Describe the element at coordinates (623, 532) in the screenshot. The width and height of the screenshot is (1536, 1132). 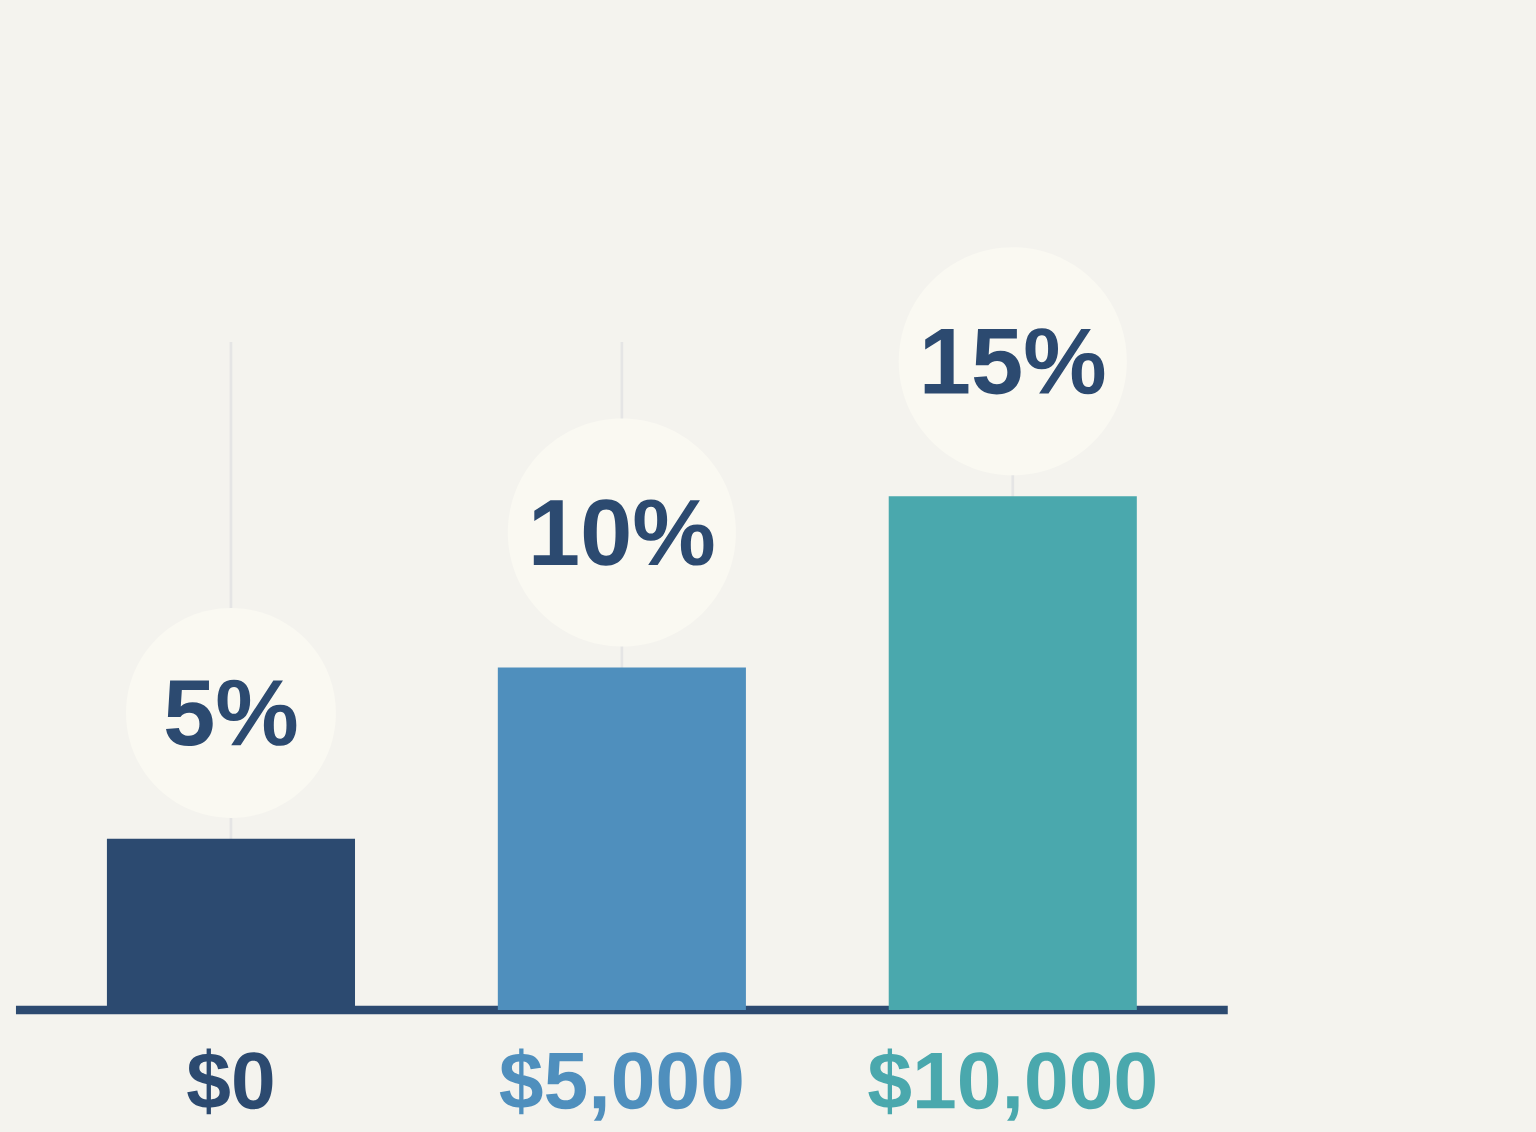
I see `data-label: 10%` at that location.